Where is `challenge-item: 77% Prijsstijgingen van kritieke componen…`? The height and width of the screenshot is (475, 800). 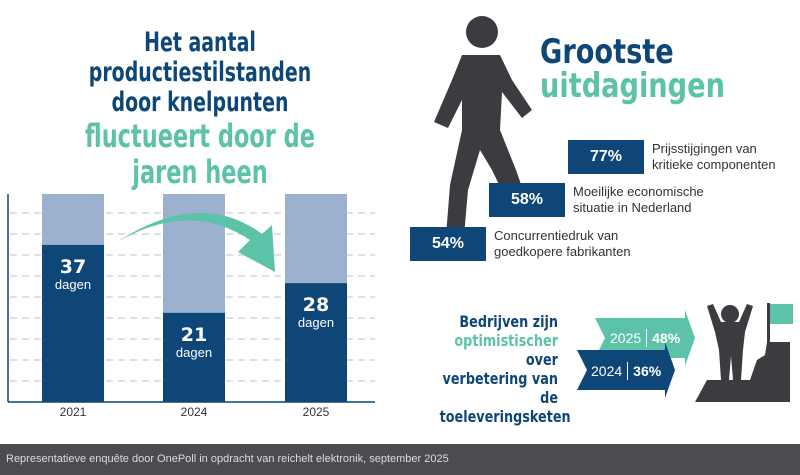
challenge-item: 77% Prijsstijgingen van kritieke componen… is located at coordinates (672, 157).